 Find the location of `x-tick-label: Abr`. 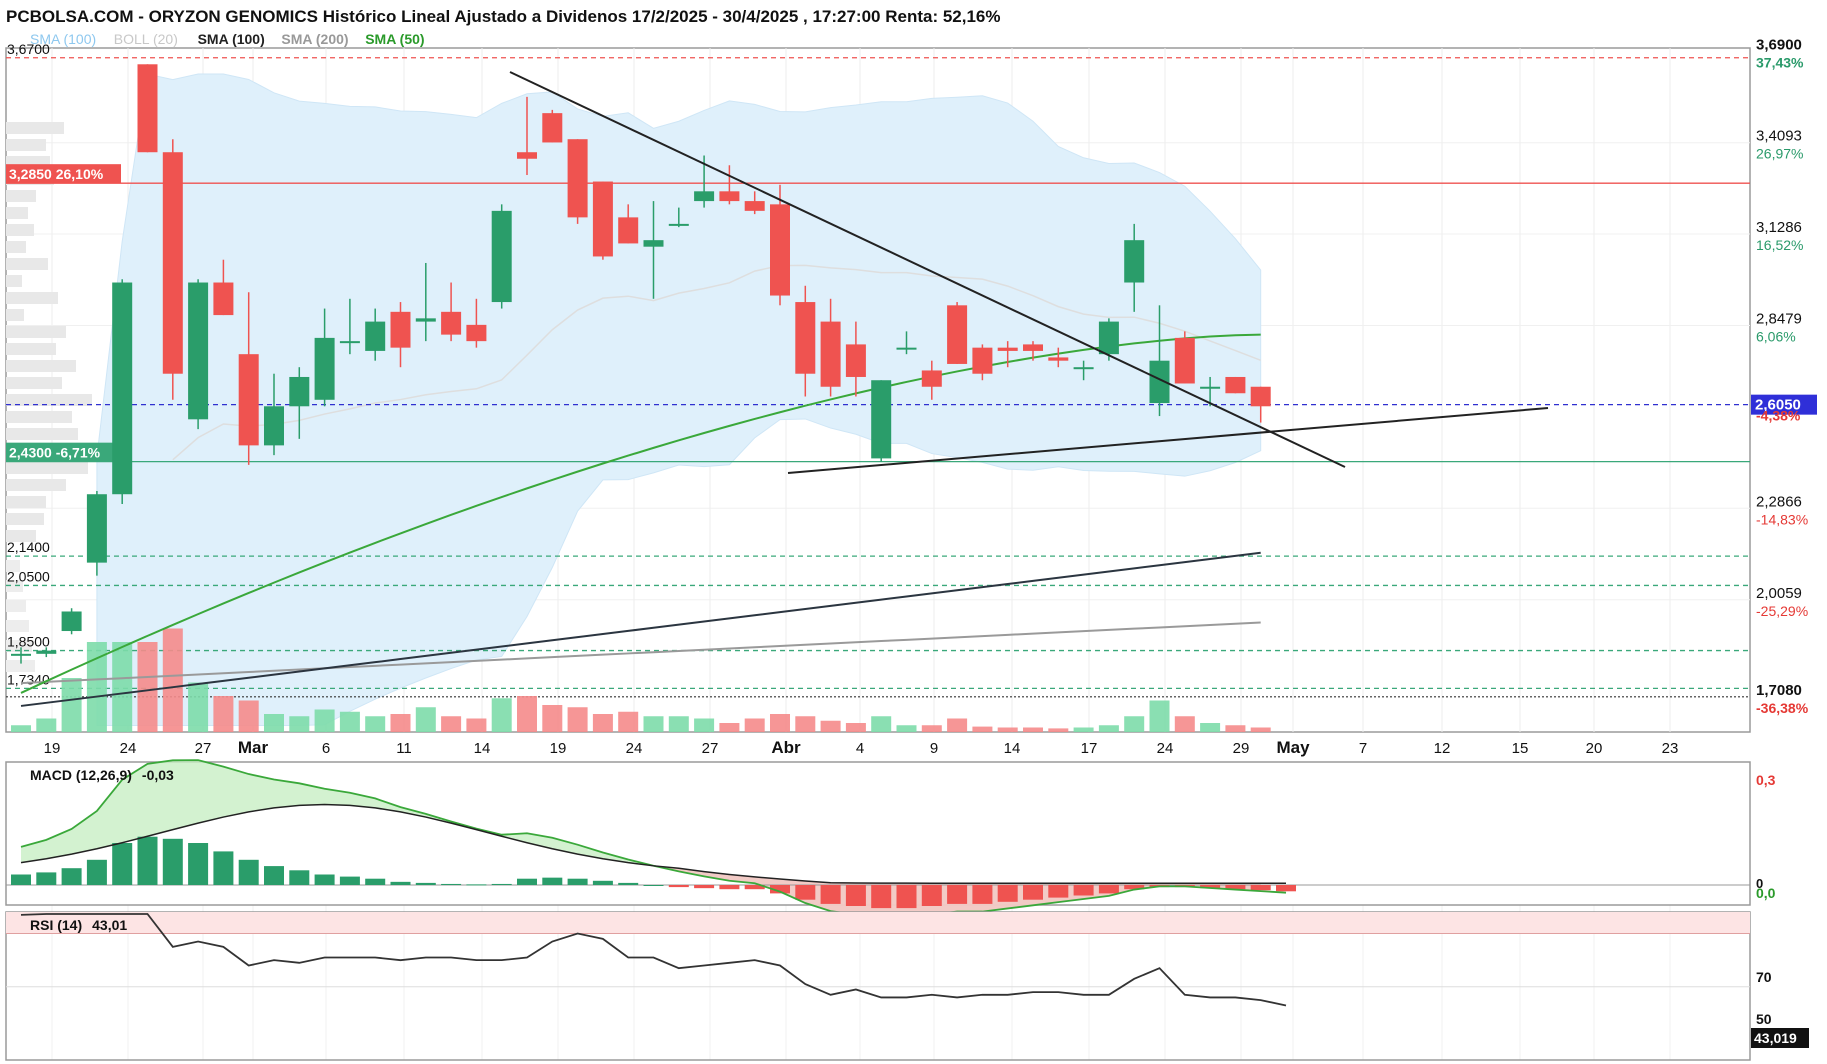

x-tick-label: Abr is located at coordinates (786, 747).